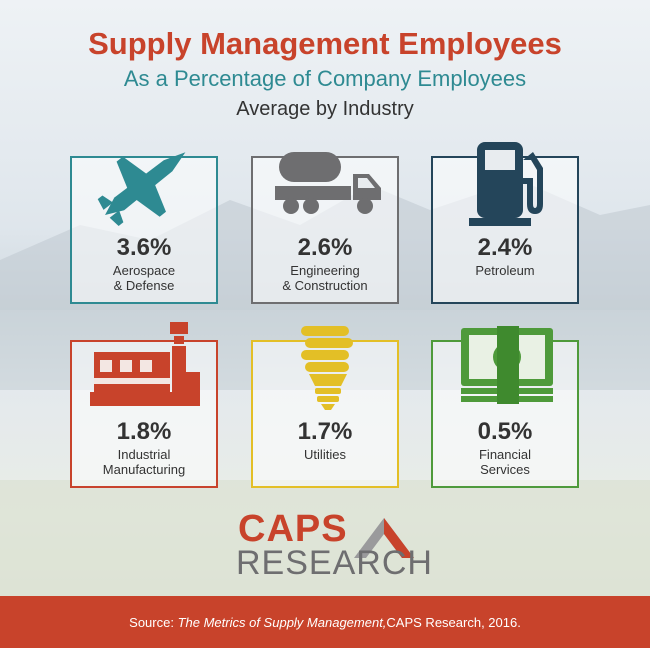  I want to click on card-petroleum: 2.4% Petroleum, so click(505, 223).